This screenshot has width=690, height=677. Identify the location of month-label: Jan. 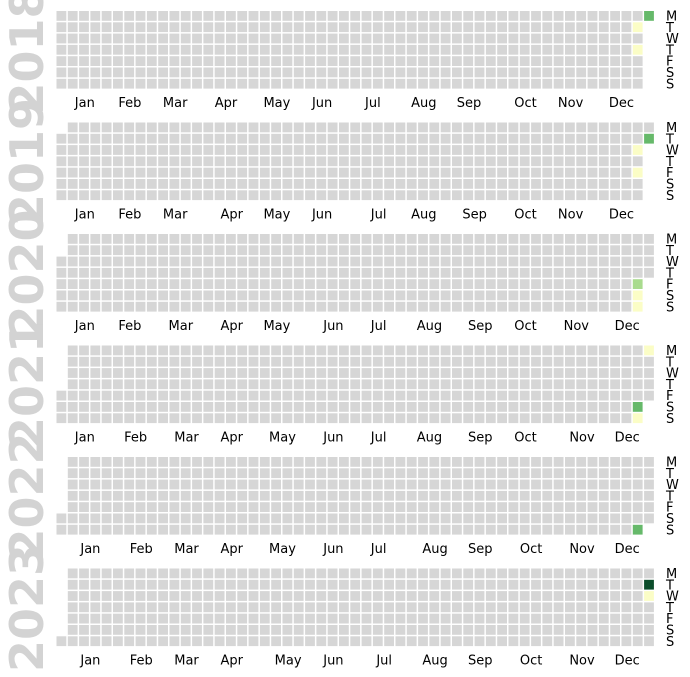
(84, 215).